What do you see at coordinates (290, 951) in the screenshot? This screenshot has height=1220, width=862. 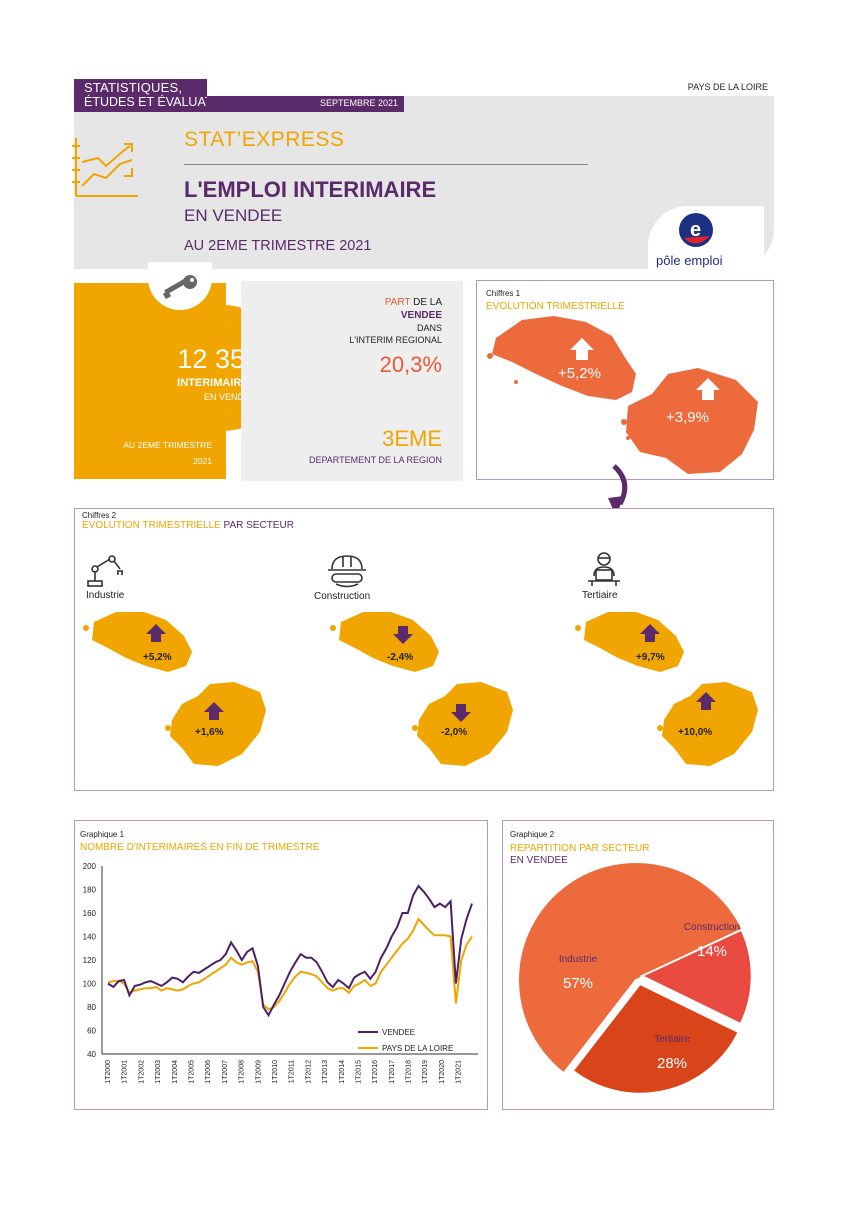 I see `series-line-vendee` at bounding box center [290, 951].